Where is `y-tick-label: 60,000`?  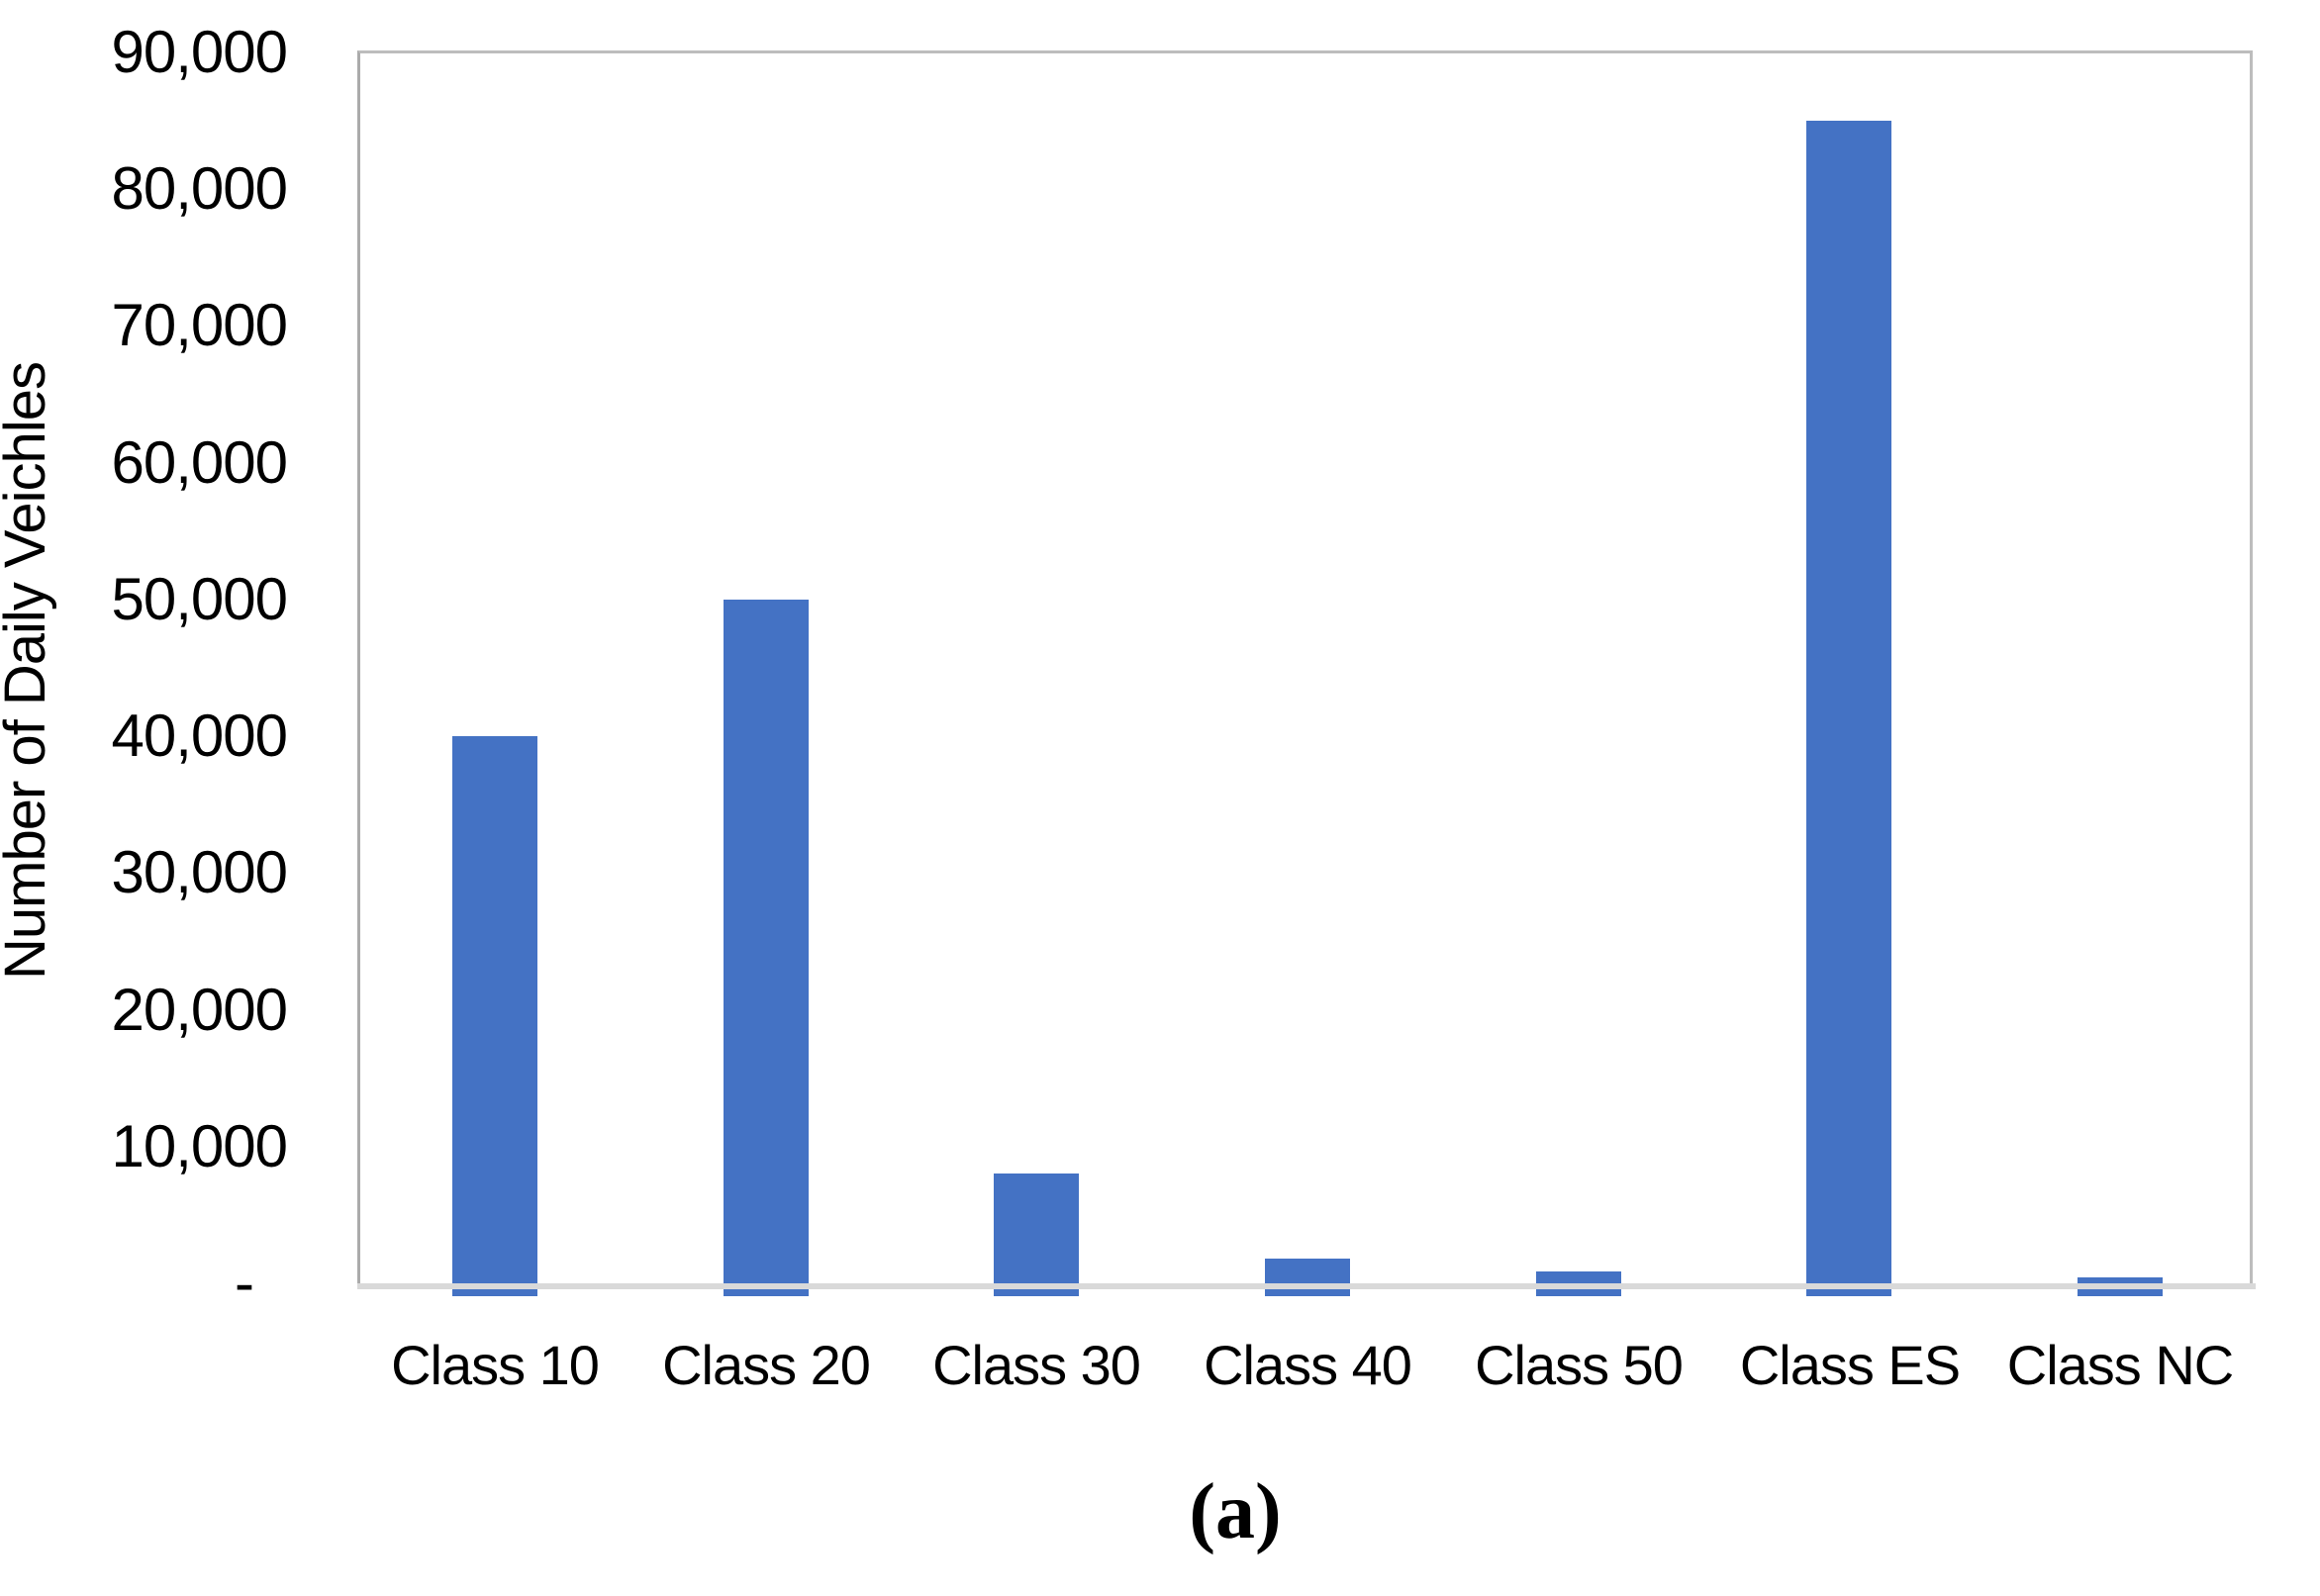
y-tick-label: 60,000 is located at coordinates (199, 462).